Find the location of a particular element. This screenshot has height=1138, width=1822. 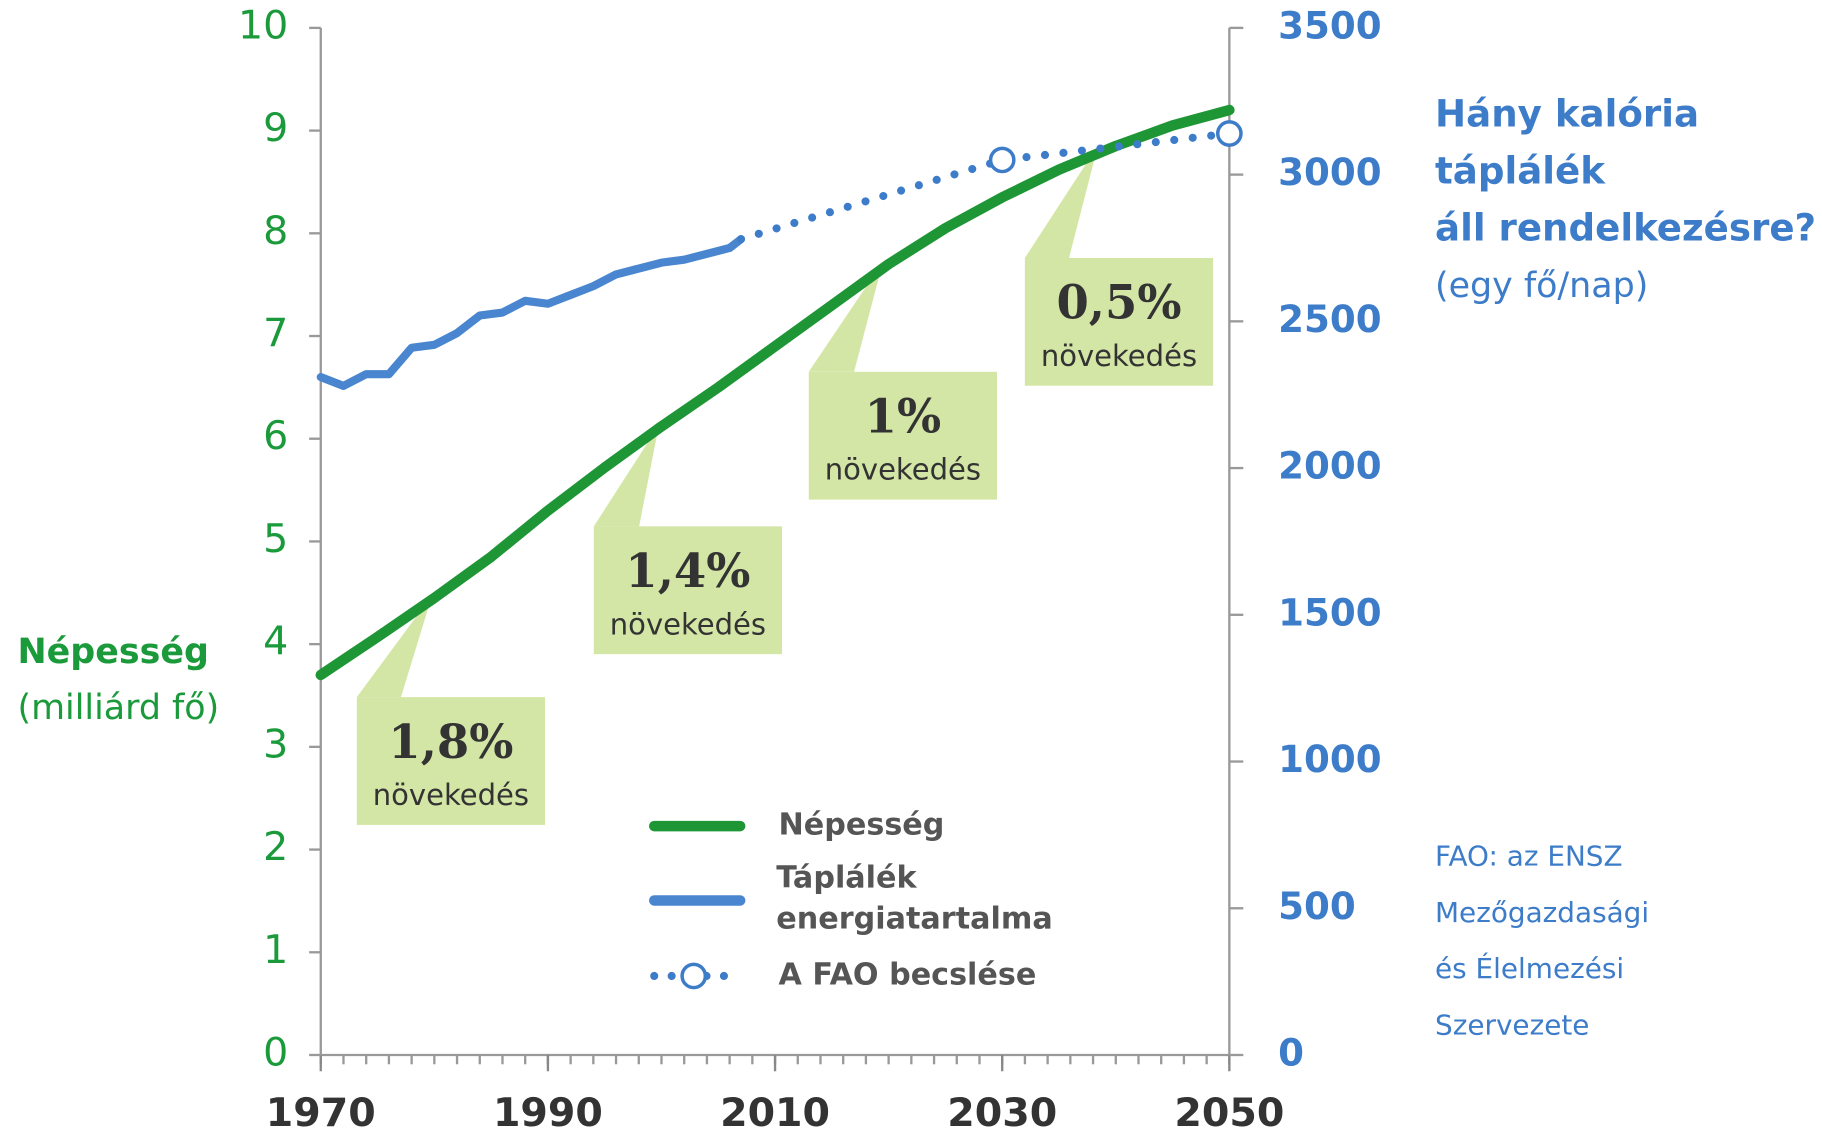

y-tick-label: 3 is located at coordinates (275, 744).